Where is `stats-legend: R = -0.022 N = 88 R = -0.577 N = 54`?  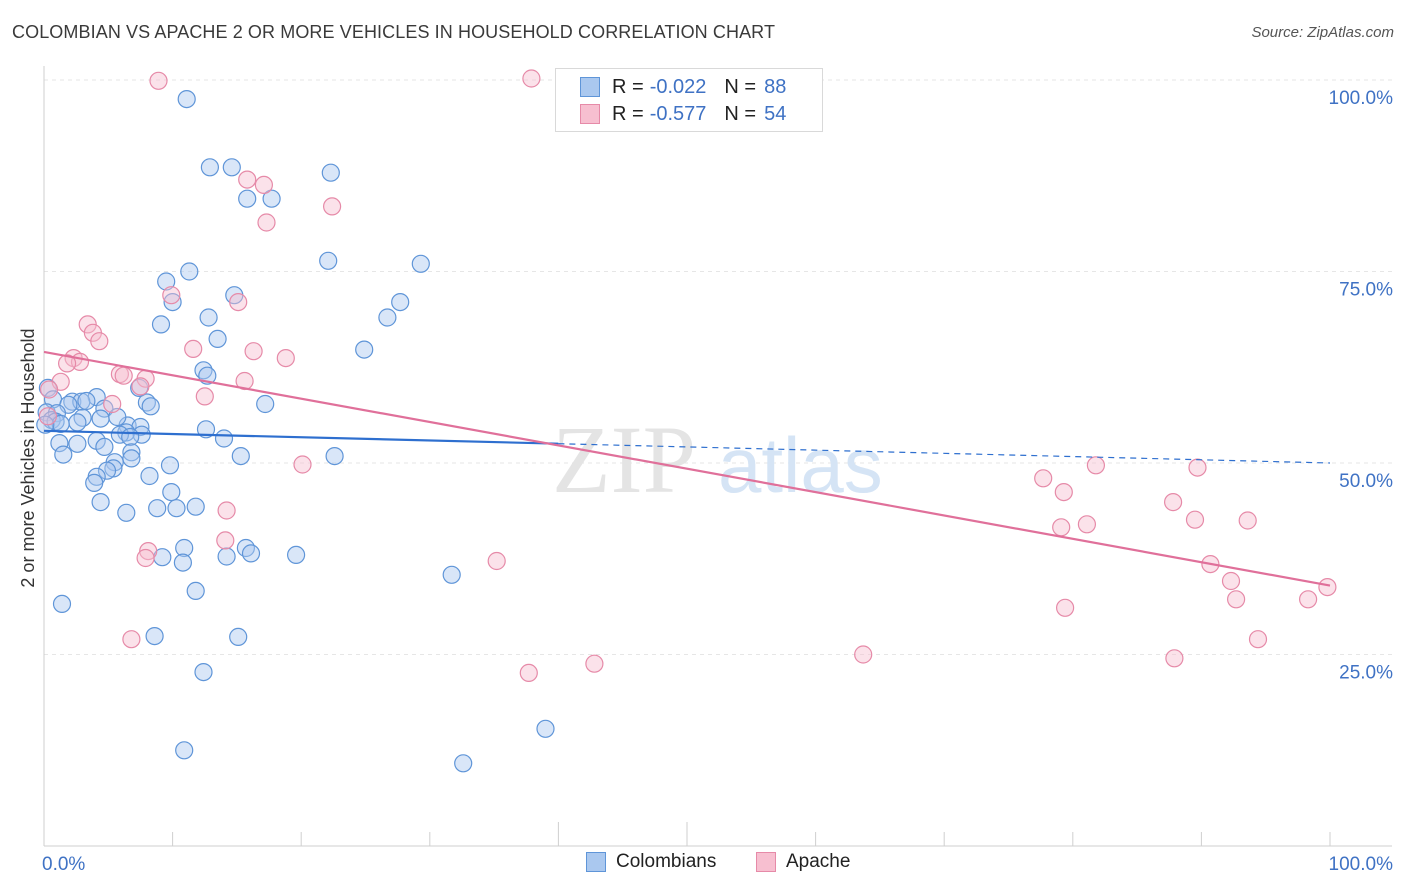
stats-legend: R = -0.022 N = 88 R = -0.577 N = 54 is located at coordinates (689, 100).